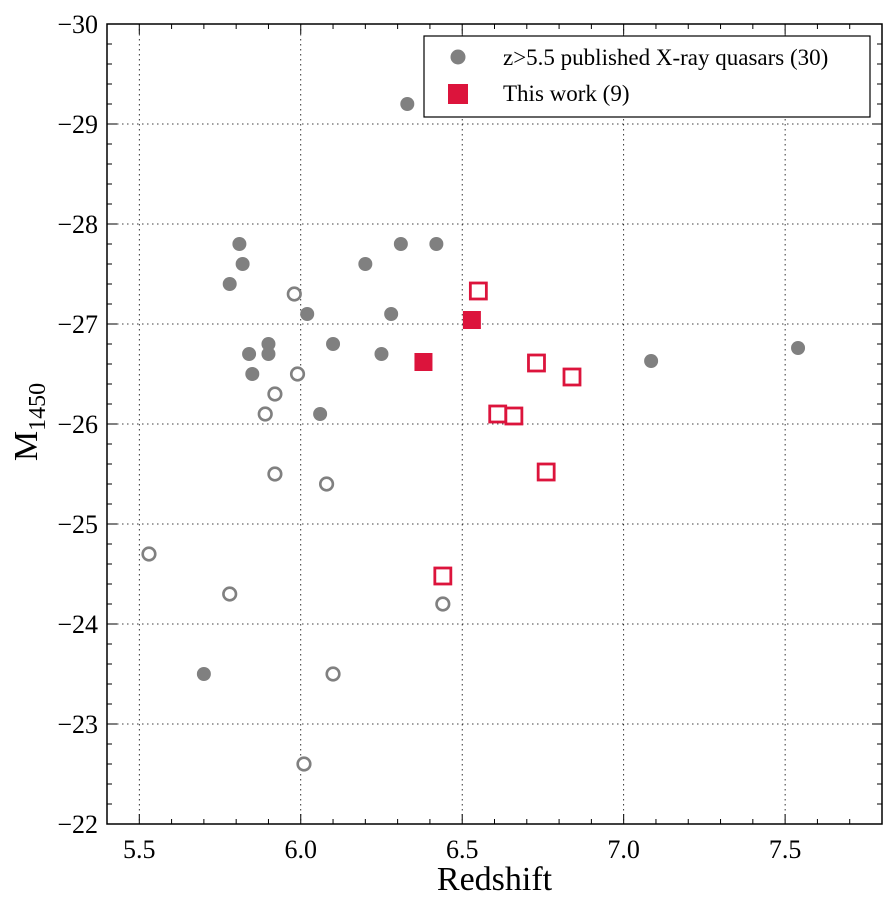  What do you see at coordinates (566, 93) in the screenshot?
I see `legend-label-this-work: This work (9)` at bounding box center [566, 93].